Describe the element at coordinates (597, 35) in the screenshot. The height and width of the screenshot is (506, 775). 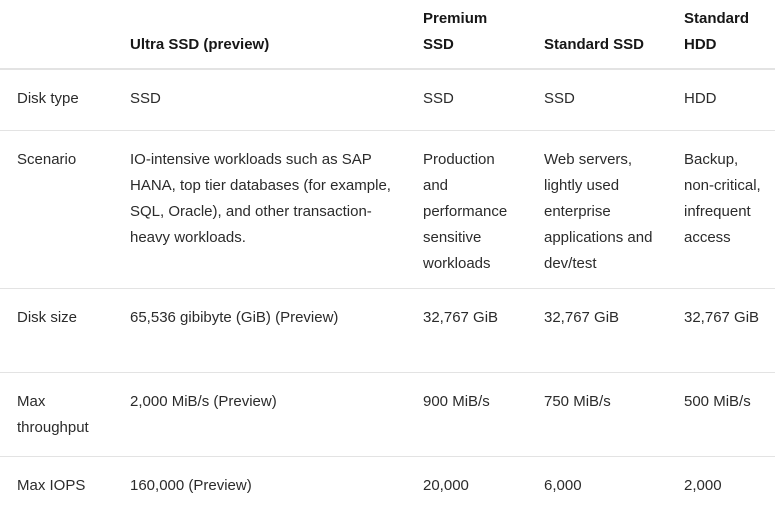
I see `header-standard-ssd: Standard SSD` at that location.